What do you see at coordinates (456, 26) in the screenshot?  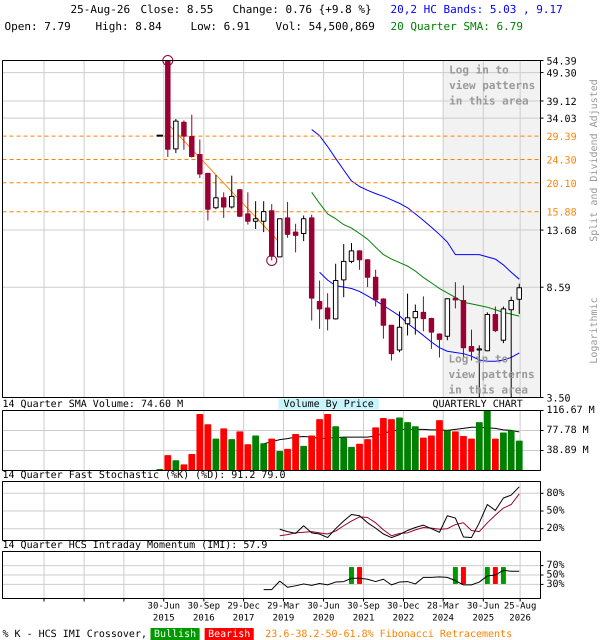 I see `text: 20 Quarter SMA: 6.79` at bounding box center [456, 26].